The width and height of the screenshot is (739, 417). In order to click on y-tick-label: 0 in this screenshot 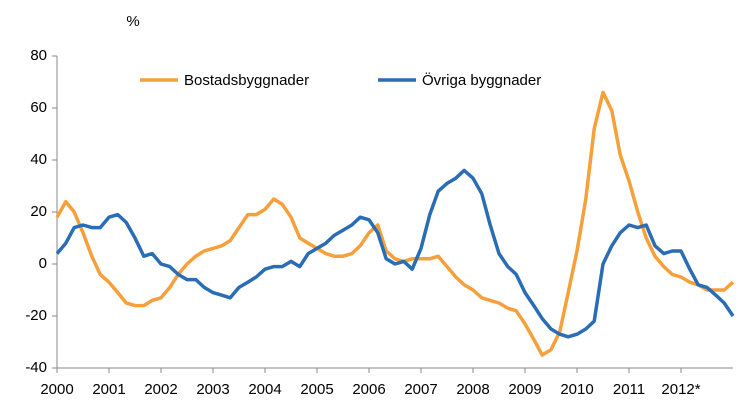, I will do `click(43, 263)`.